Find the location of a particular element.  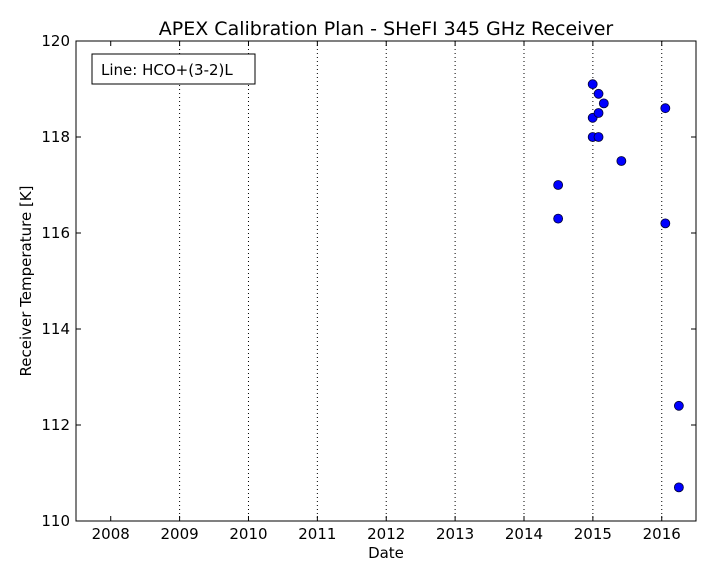

y-tick-label: 114 is located at coordinates (55, 329).